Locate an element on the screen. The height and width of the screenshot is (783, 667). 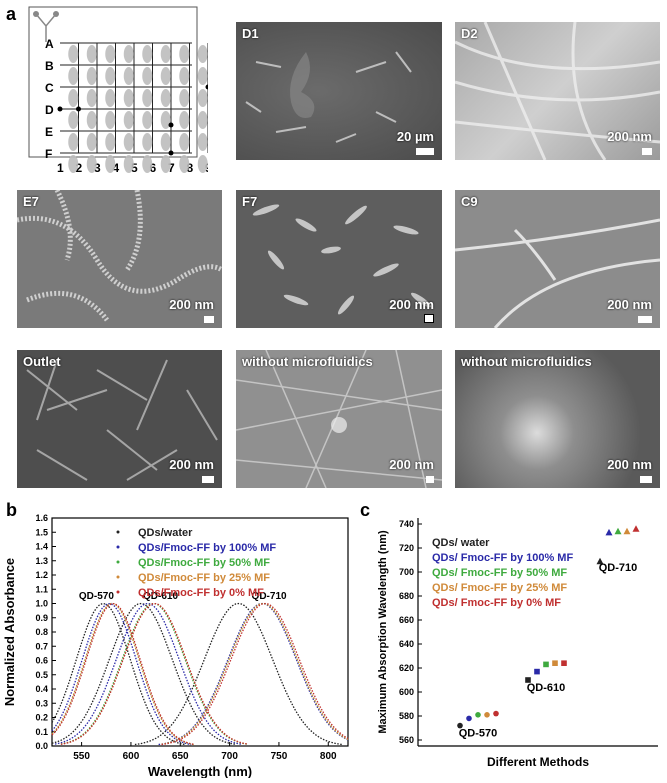
x-tick-label: 700 is located at coordinates (229, 756).